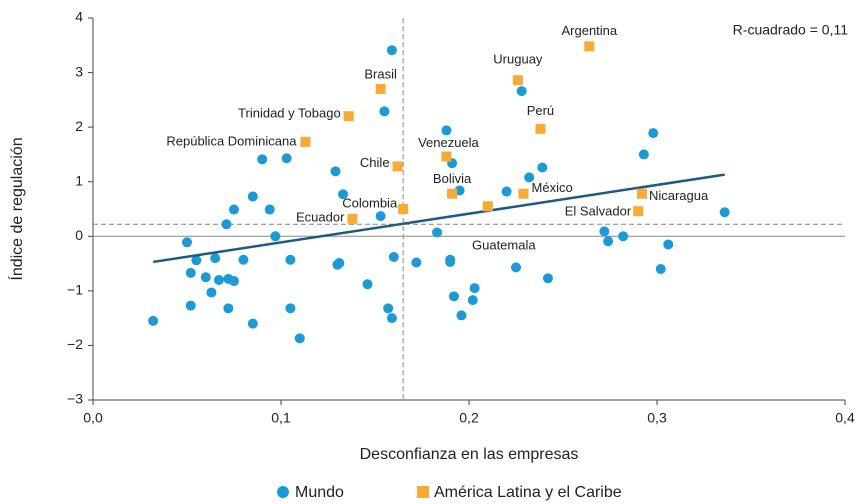  What do you see at coordinates (528, 492) in the screenshot?
I see `legend-label: América Latina y el Caribe` at bounding box center [528, 492].